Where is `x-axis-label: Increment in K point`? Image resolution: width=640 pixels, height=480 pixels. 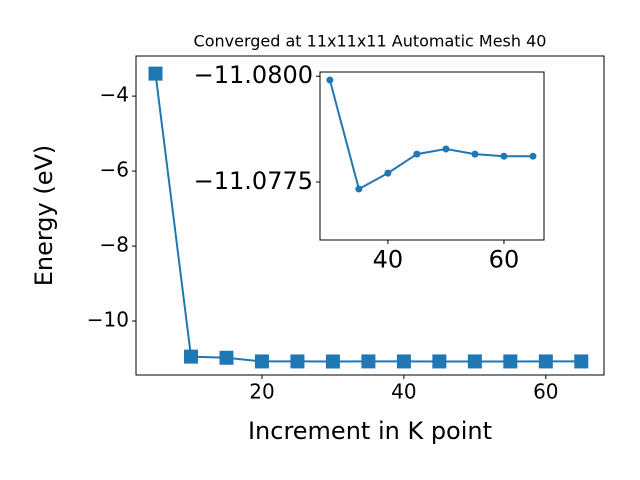 x-axis-label: Increment in K point is located at coordinates (370, 431).